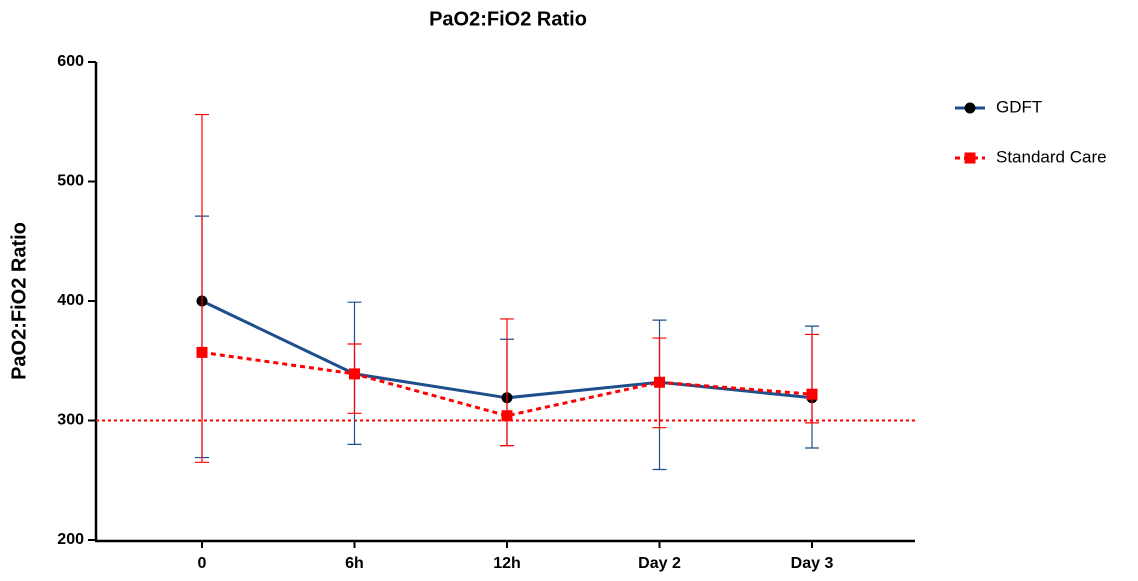 The width and height of the screenshot is (1138, 581). What do you see at coordinates (70, 61) in the screenshot?
I see `y-tick-label: 600` at bounding box center [70, 61].